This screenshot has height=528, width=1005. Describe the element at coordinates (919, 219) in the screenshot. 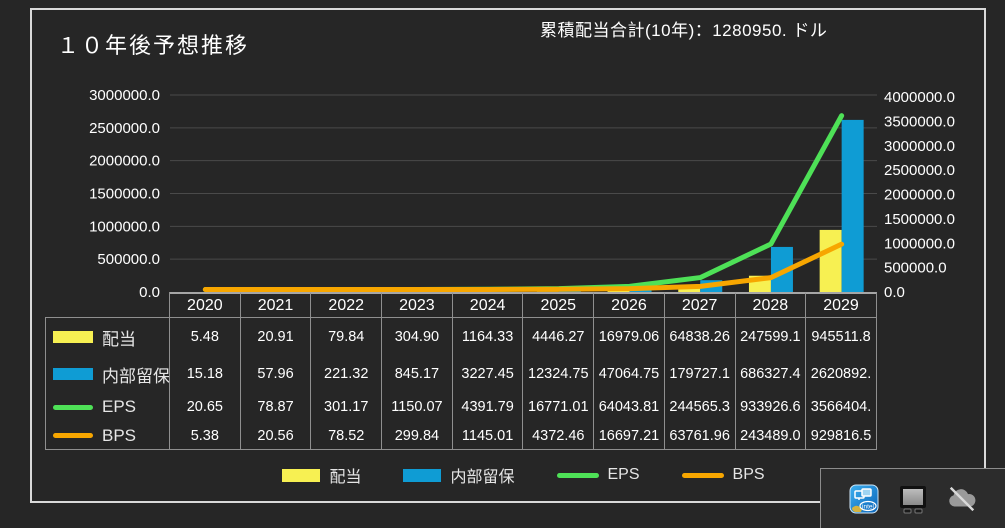

I see `right-axis-label: 1500000.0` at that location.